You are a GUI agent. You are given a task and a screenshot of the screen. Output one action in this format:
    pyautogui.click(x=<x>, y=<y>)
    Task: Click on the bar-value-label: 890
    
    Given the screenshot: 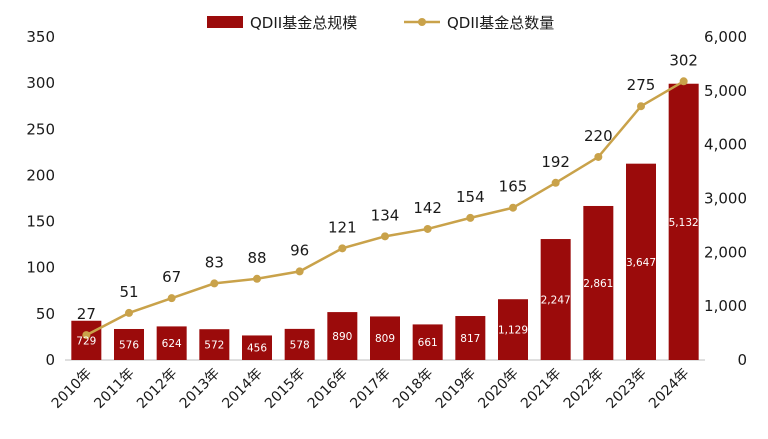 What is the action you would take?
    pyautogui.click(x=342, y=337)
    